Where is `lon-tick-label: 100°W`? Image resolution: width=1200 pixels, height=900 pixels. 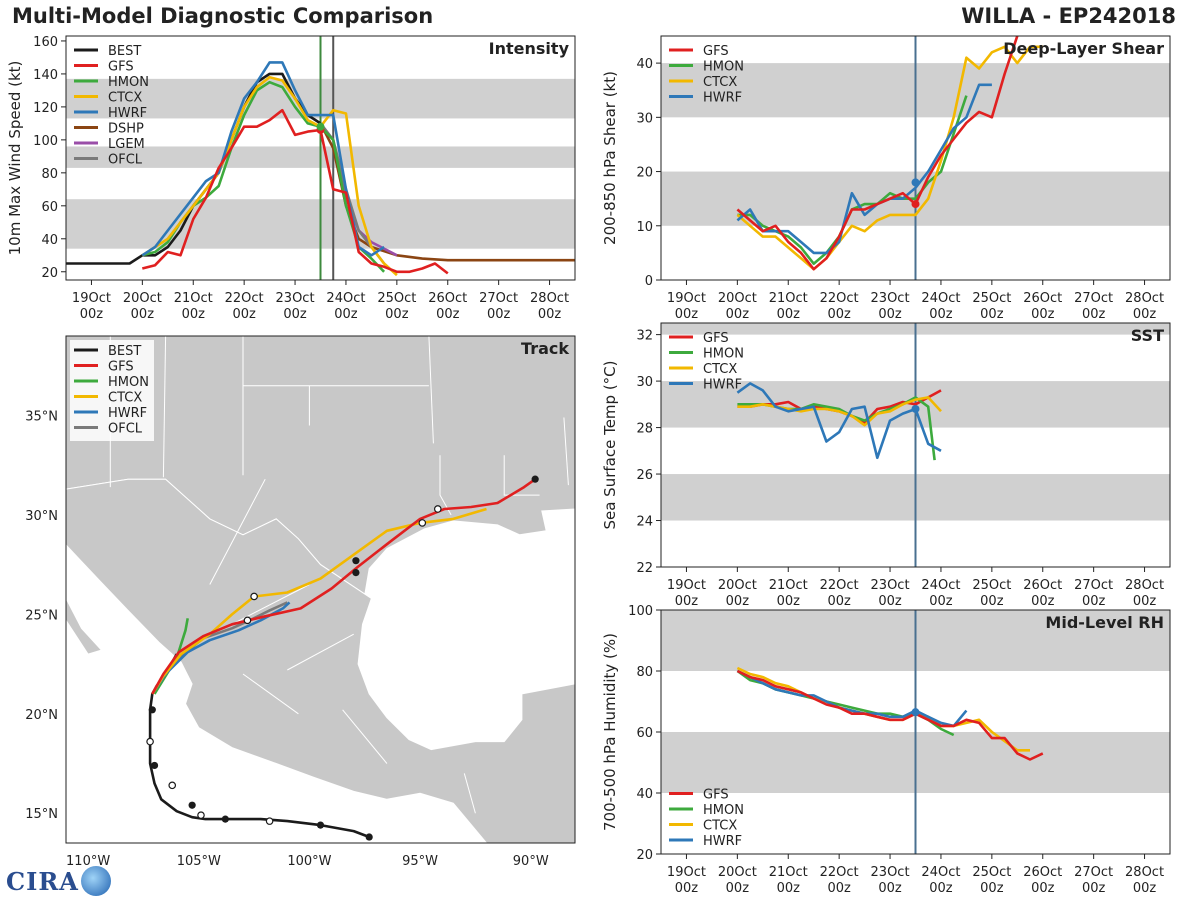
lon-tick-label: 100°W is located at coordinates (309, 861).